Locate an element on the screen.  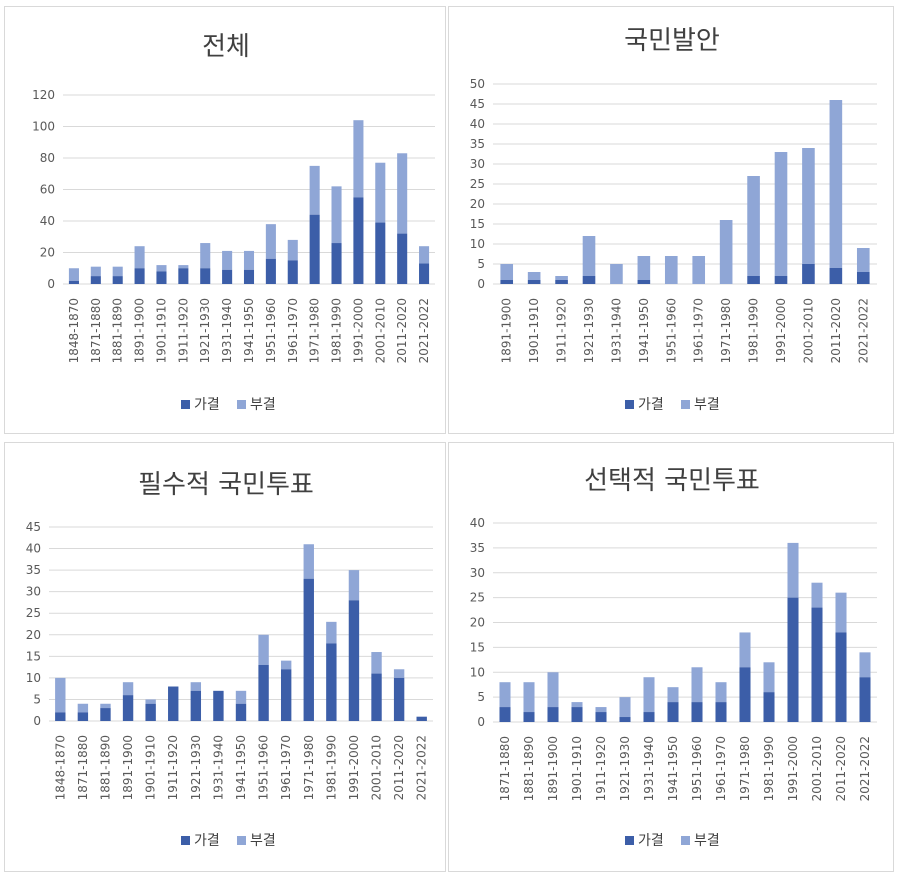
legend-swatch-rejected is located at coordinates (241, 404).